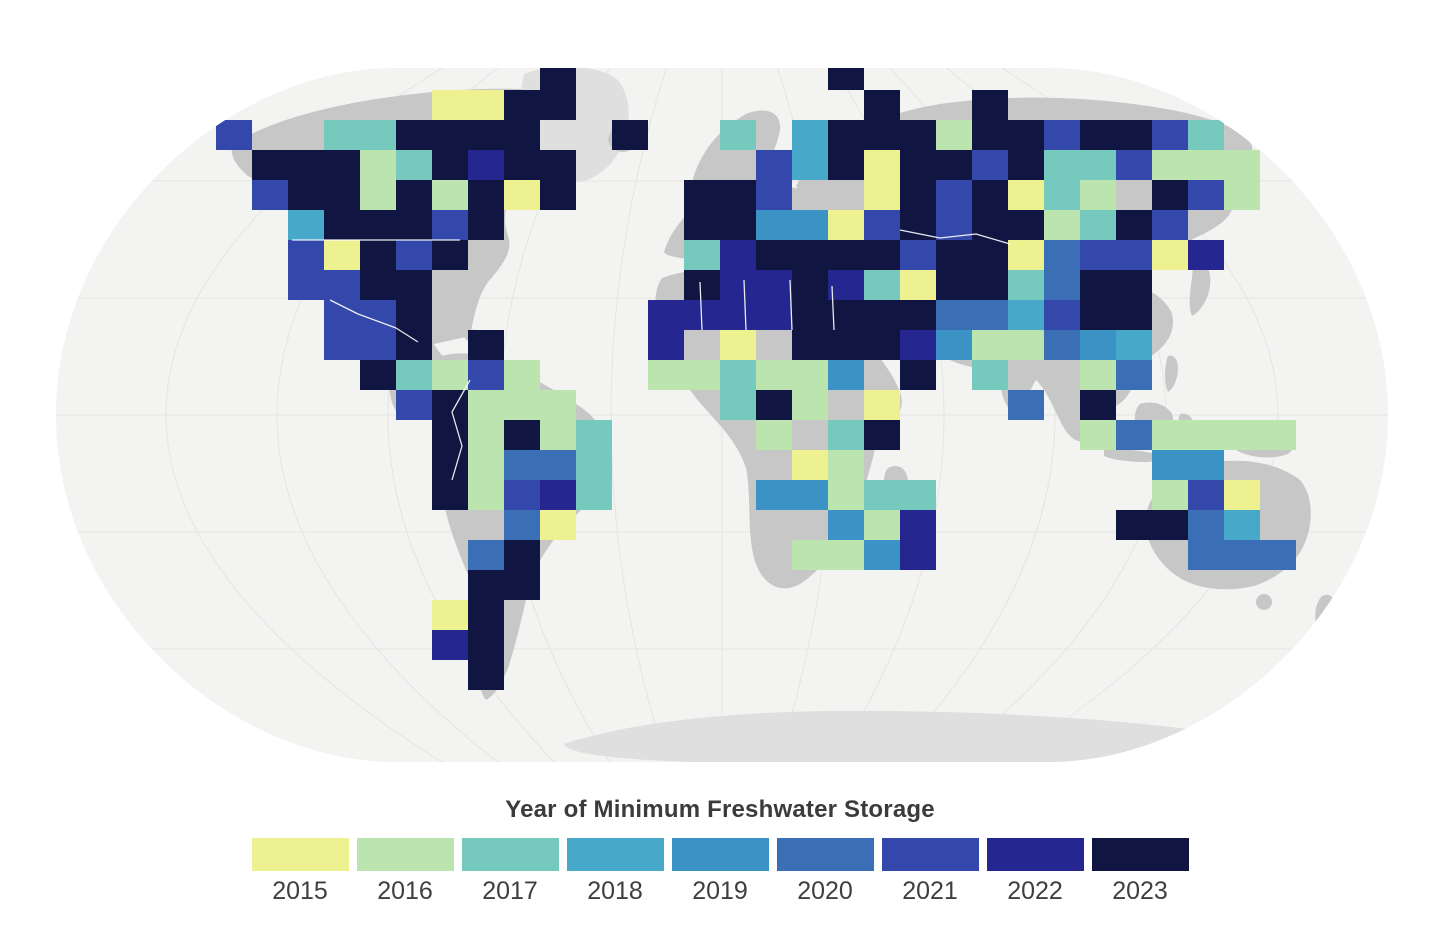  What do you see at coordinates (510, 891) in the screenshot?
I see `legend-year-label: 2017` at bounding box center [510, 891].